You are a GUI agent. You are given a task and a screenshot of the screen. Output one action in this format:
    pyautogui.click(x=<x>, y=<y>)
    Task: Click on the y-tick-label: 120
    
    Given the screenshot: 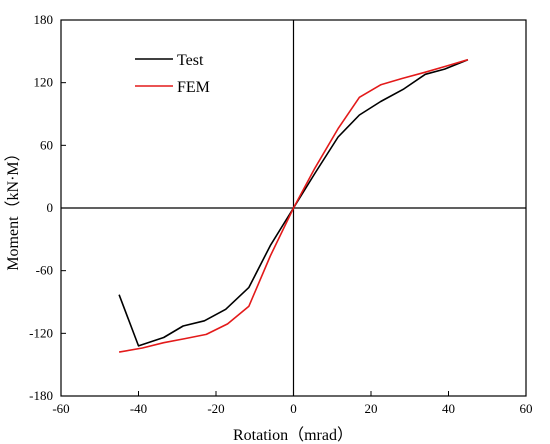 What is the action you would take?
    pyautogui.click(x=44, y=82)
    